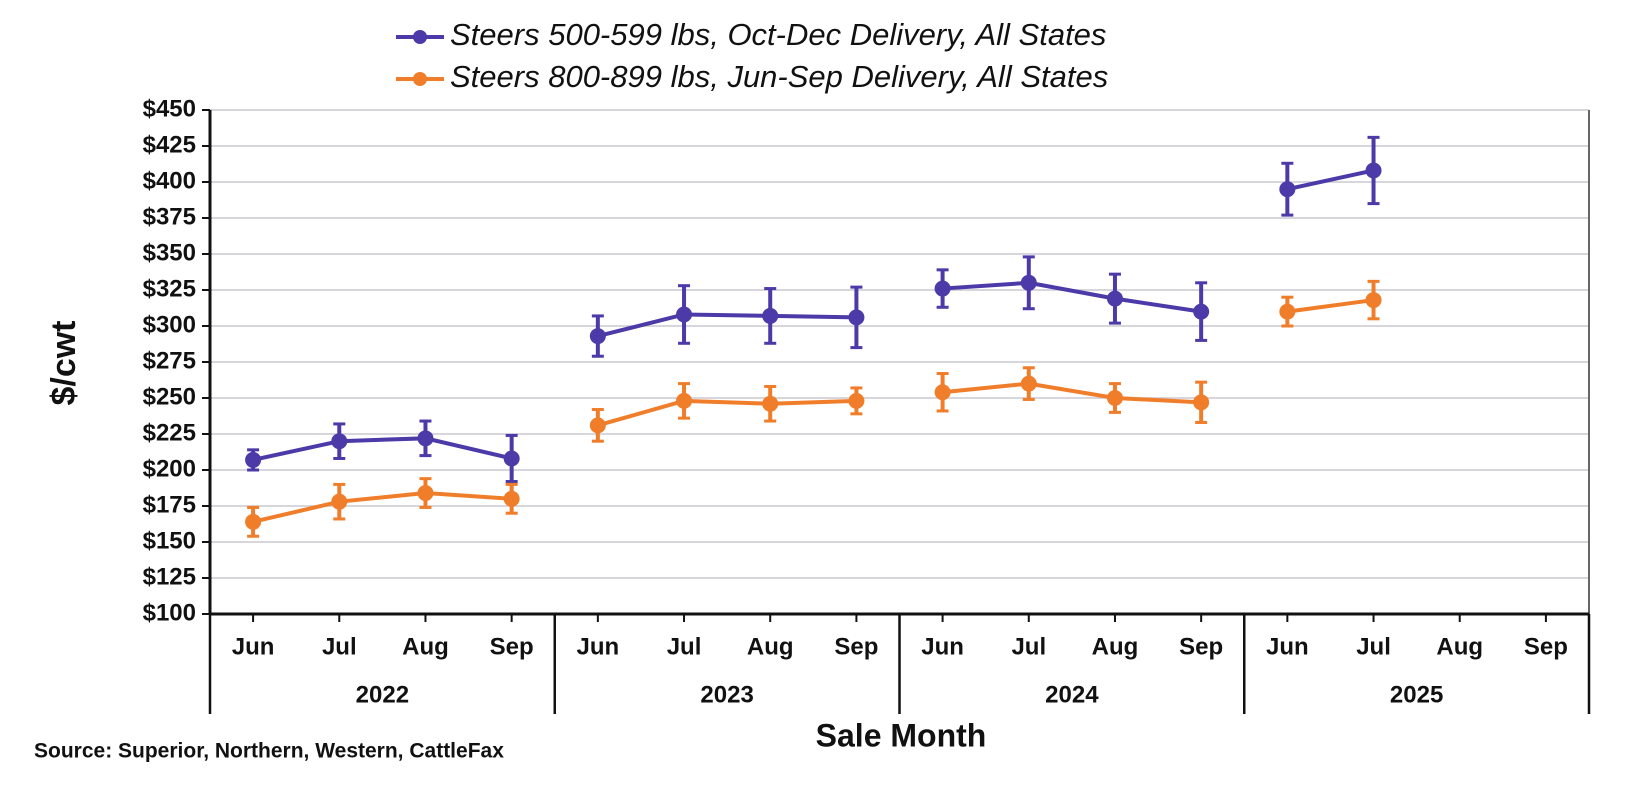  I want to click on y-tick-label: $225, so click(169, 432).